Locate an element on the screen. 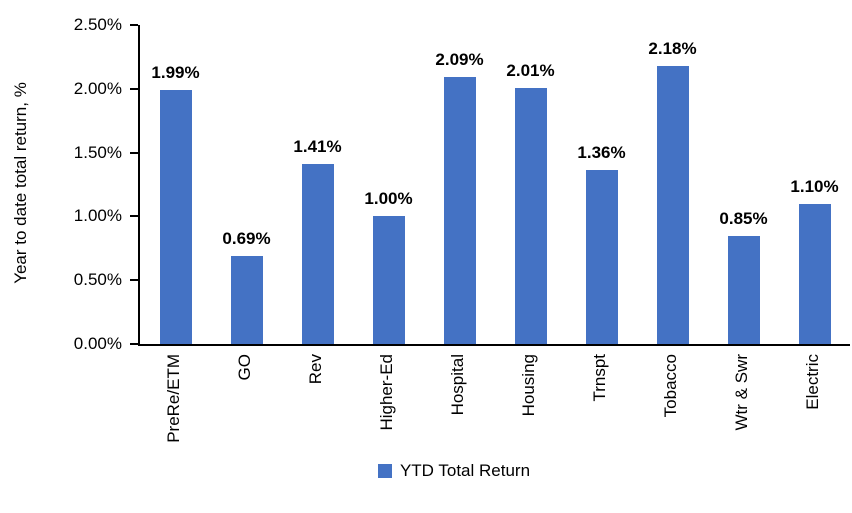 The image size is (852, 513). bar-value-label: 1.10% is located at coordinates (814, 186).